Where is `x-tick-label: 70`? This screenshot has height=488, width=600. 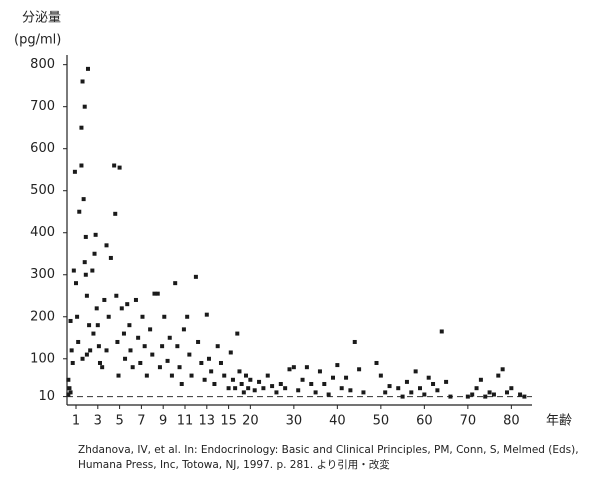
x-tick-label: 70 is located at coordinates (468, 421).